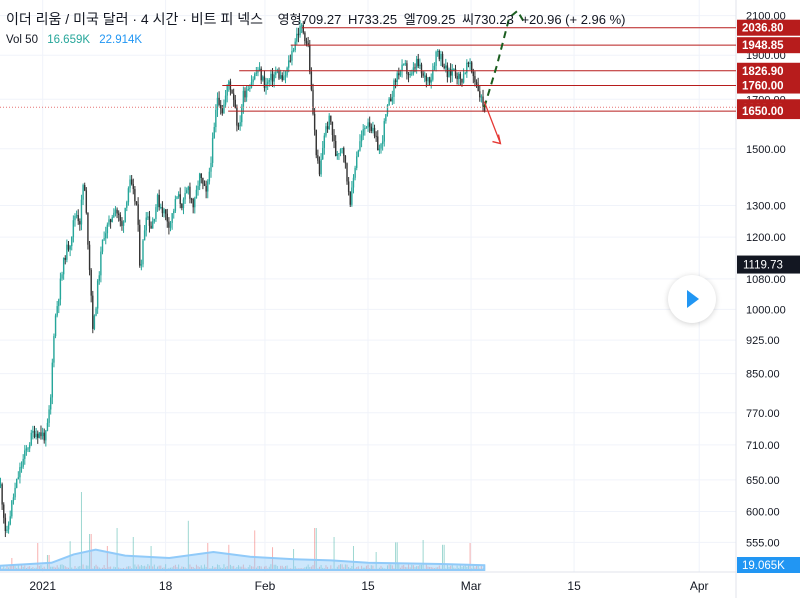 The image size is (800, 603). I want to click on symbol-name: 이더 리움 / 미국 달러 · 4 시간 · 비트 피 넥스, so click(134, 19).